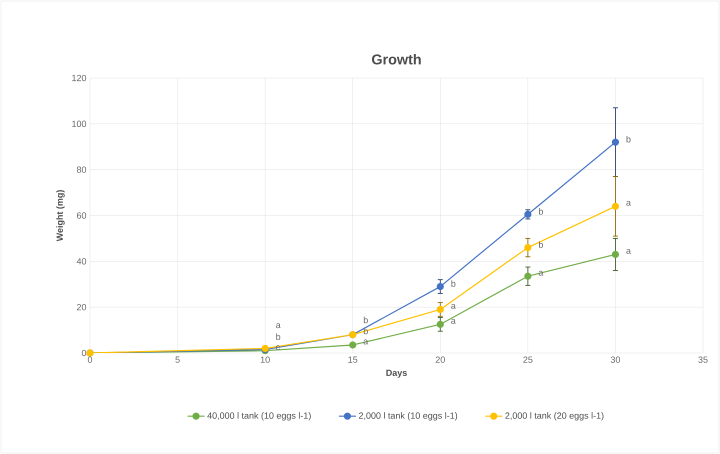 The image size is (720, 454). I want to click on legend-label: 2,000 l tank (20 eggs l-1), so click(554, 416).